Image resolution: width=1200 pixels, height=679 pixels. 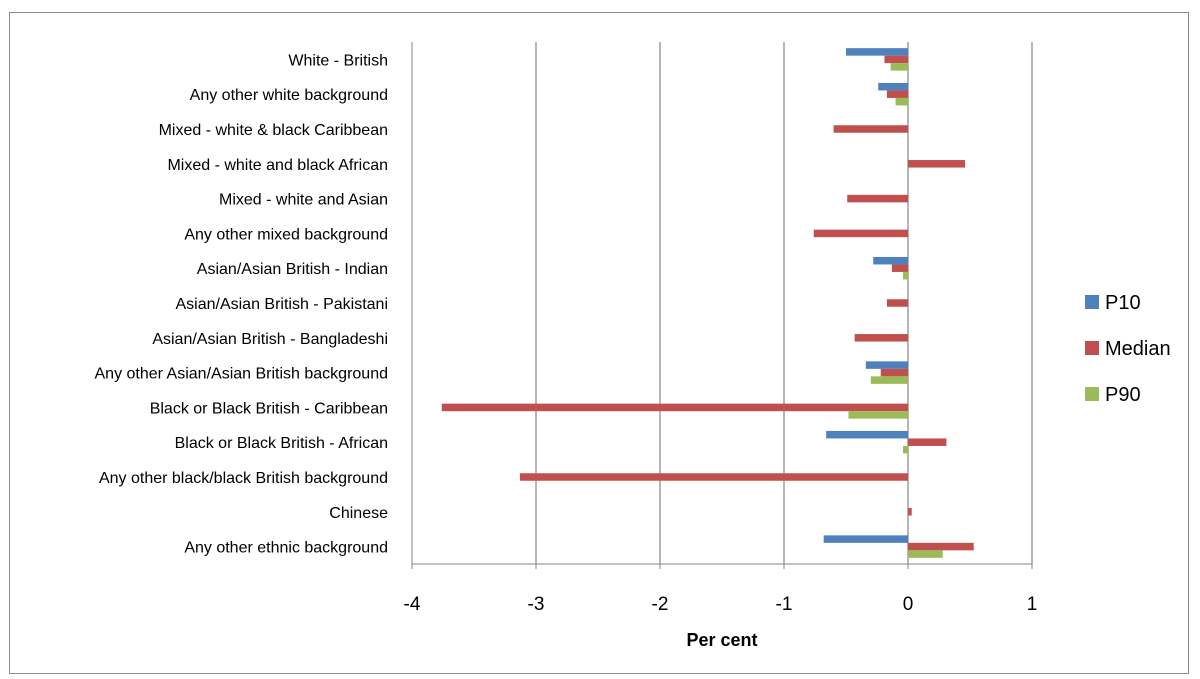 I want to click on legend-swatch-median, so click(x=1092, y=348).